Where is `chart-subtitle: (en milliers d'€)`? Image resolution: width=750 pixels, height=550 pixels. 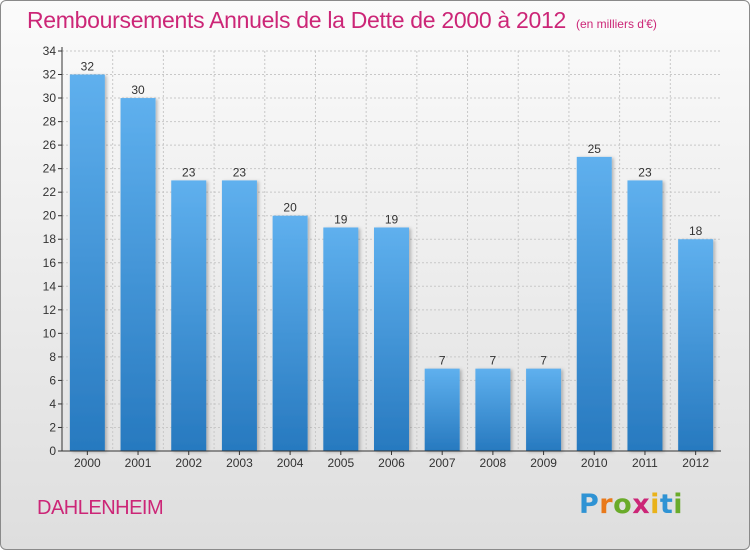
chart-subtitle: (en milliers d'€) is located at coordinates (616, 24).